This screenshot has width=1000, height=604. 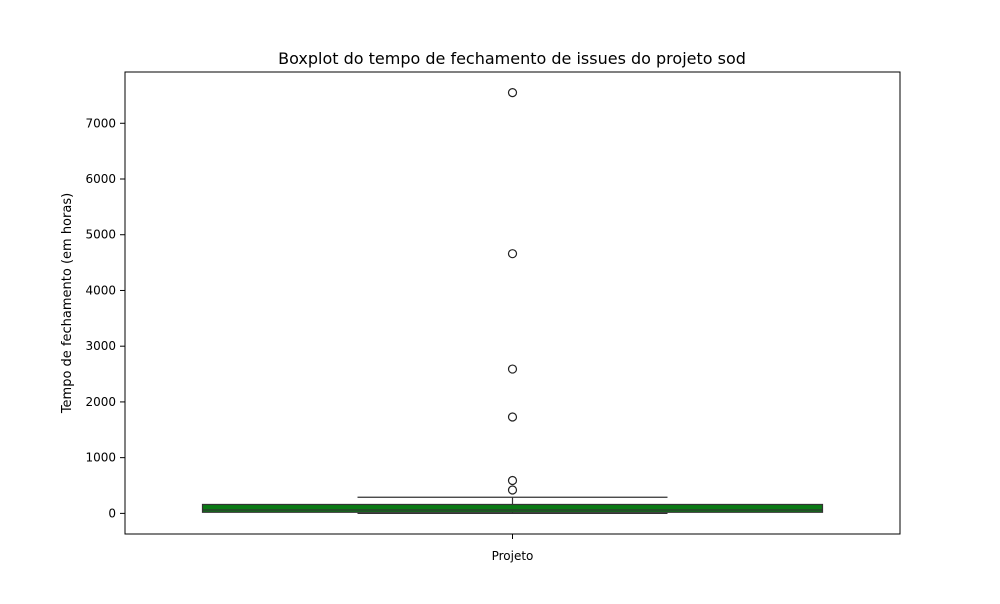 I want to click on y-tick-label: 4000, so click(x=100, y=290).